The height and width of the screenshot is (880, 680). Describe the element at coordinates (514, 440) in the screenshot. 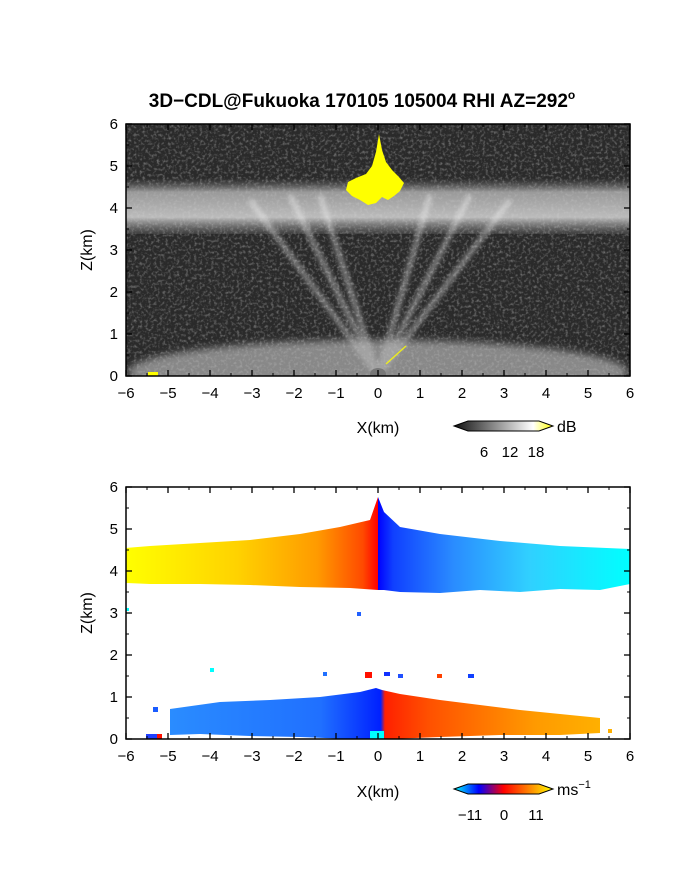

I see `backscatter-colorbar: dB 6 12 18` at that location.